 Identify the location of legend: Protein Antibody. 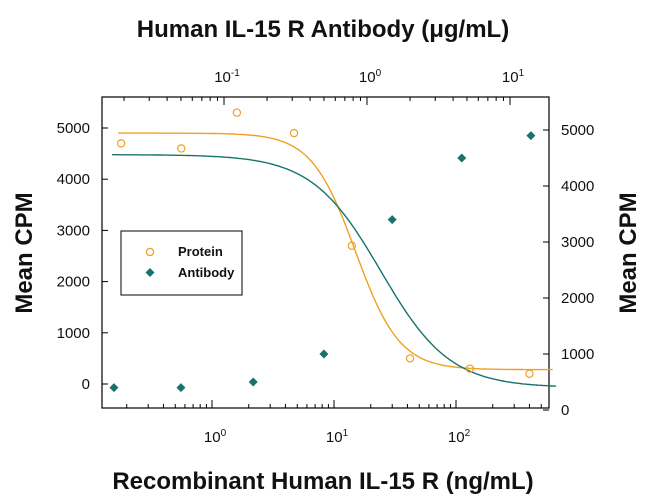
(181, 263).